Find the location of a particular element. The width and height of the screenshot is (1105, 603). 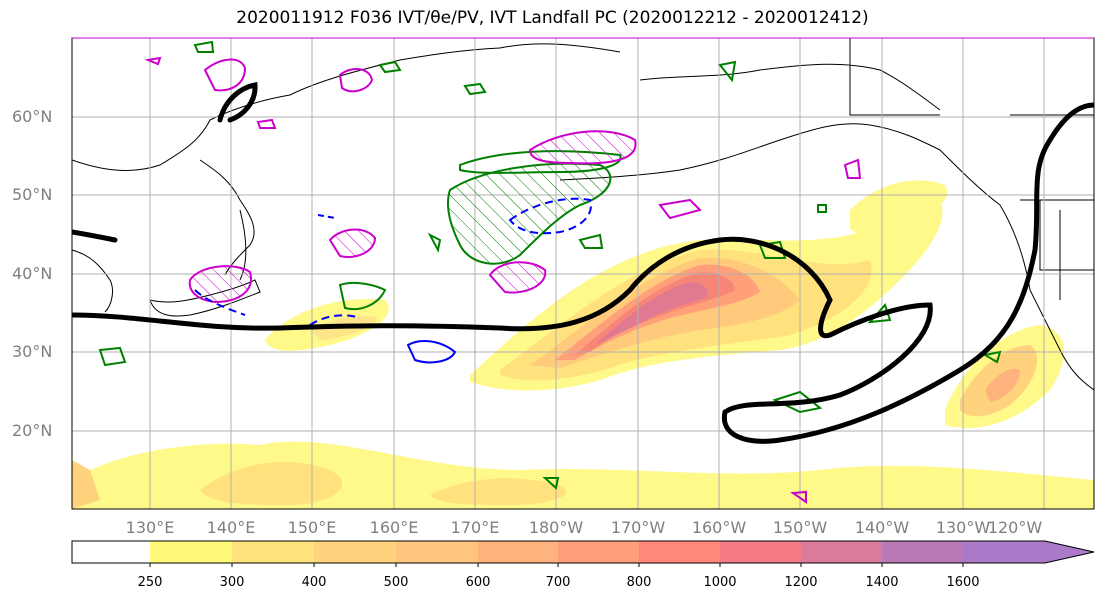

lon-label: 140°E is located at coordinates (231, 527).